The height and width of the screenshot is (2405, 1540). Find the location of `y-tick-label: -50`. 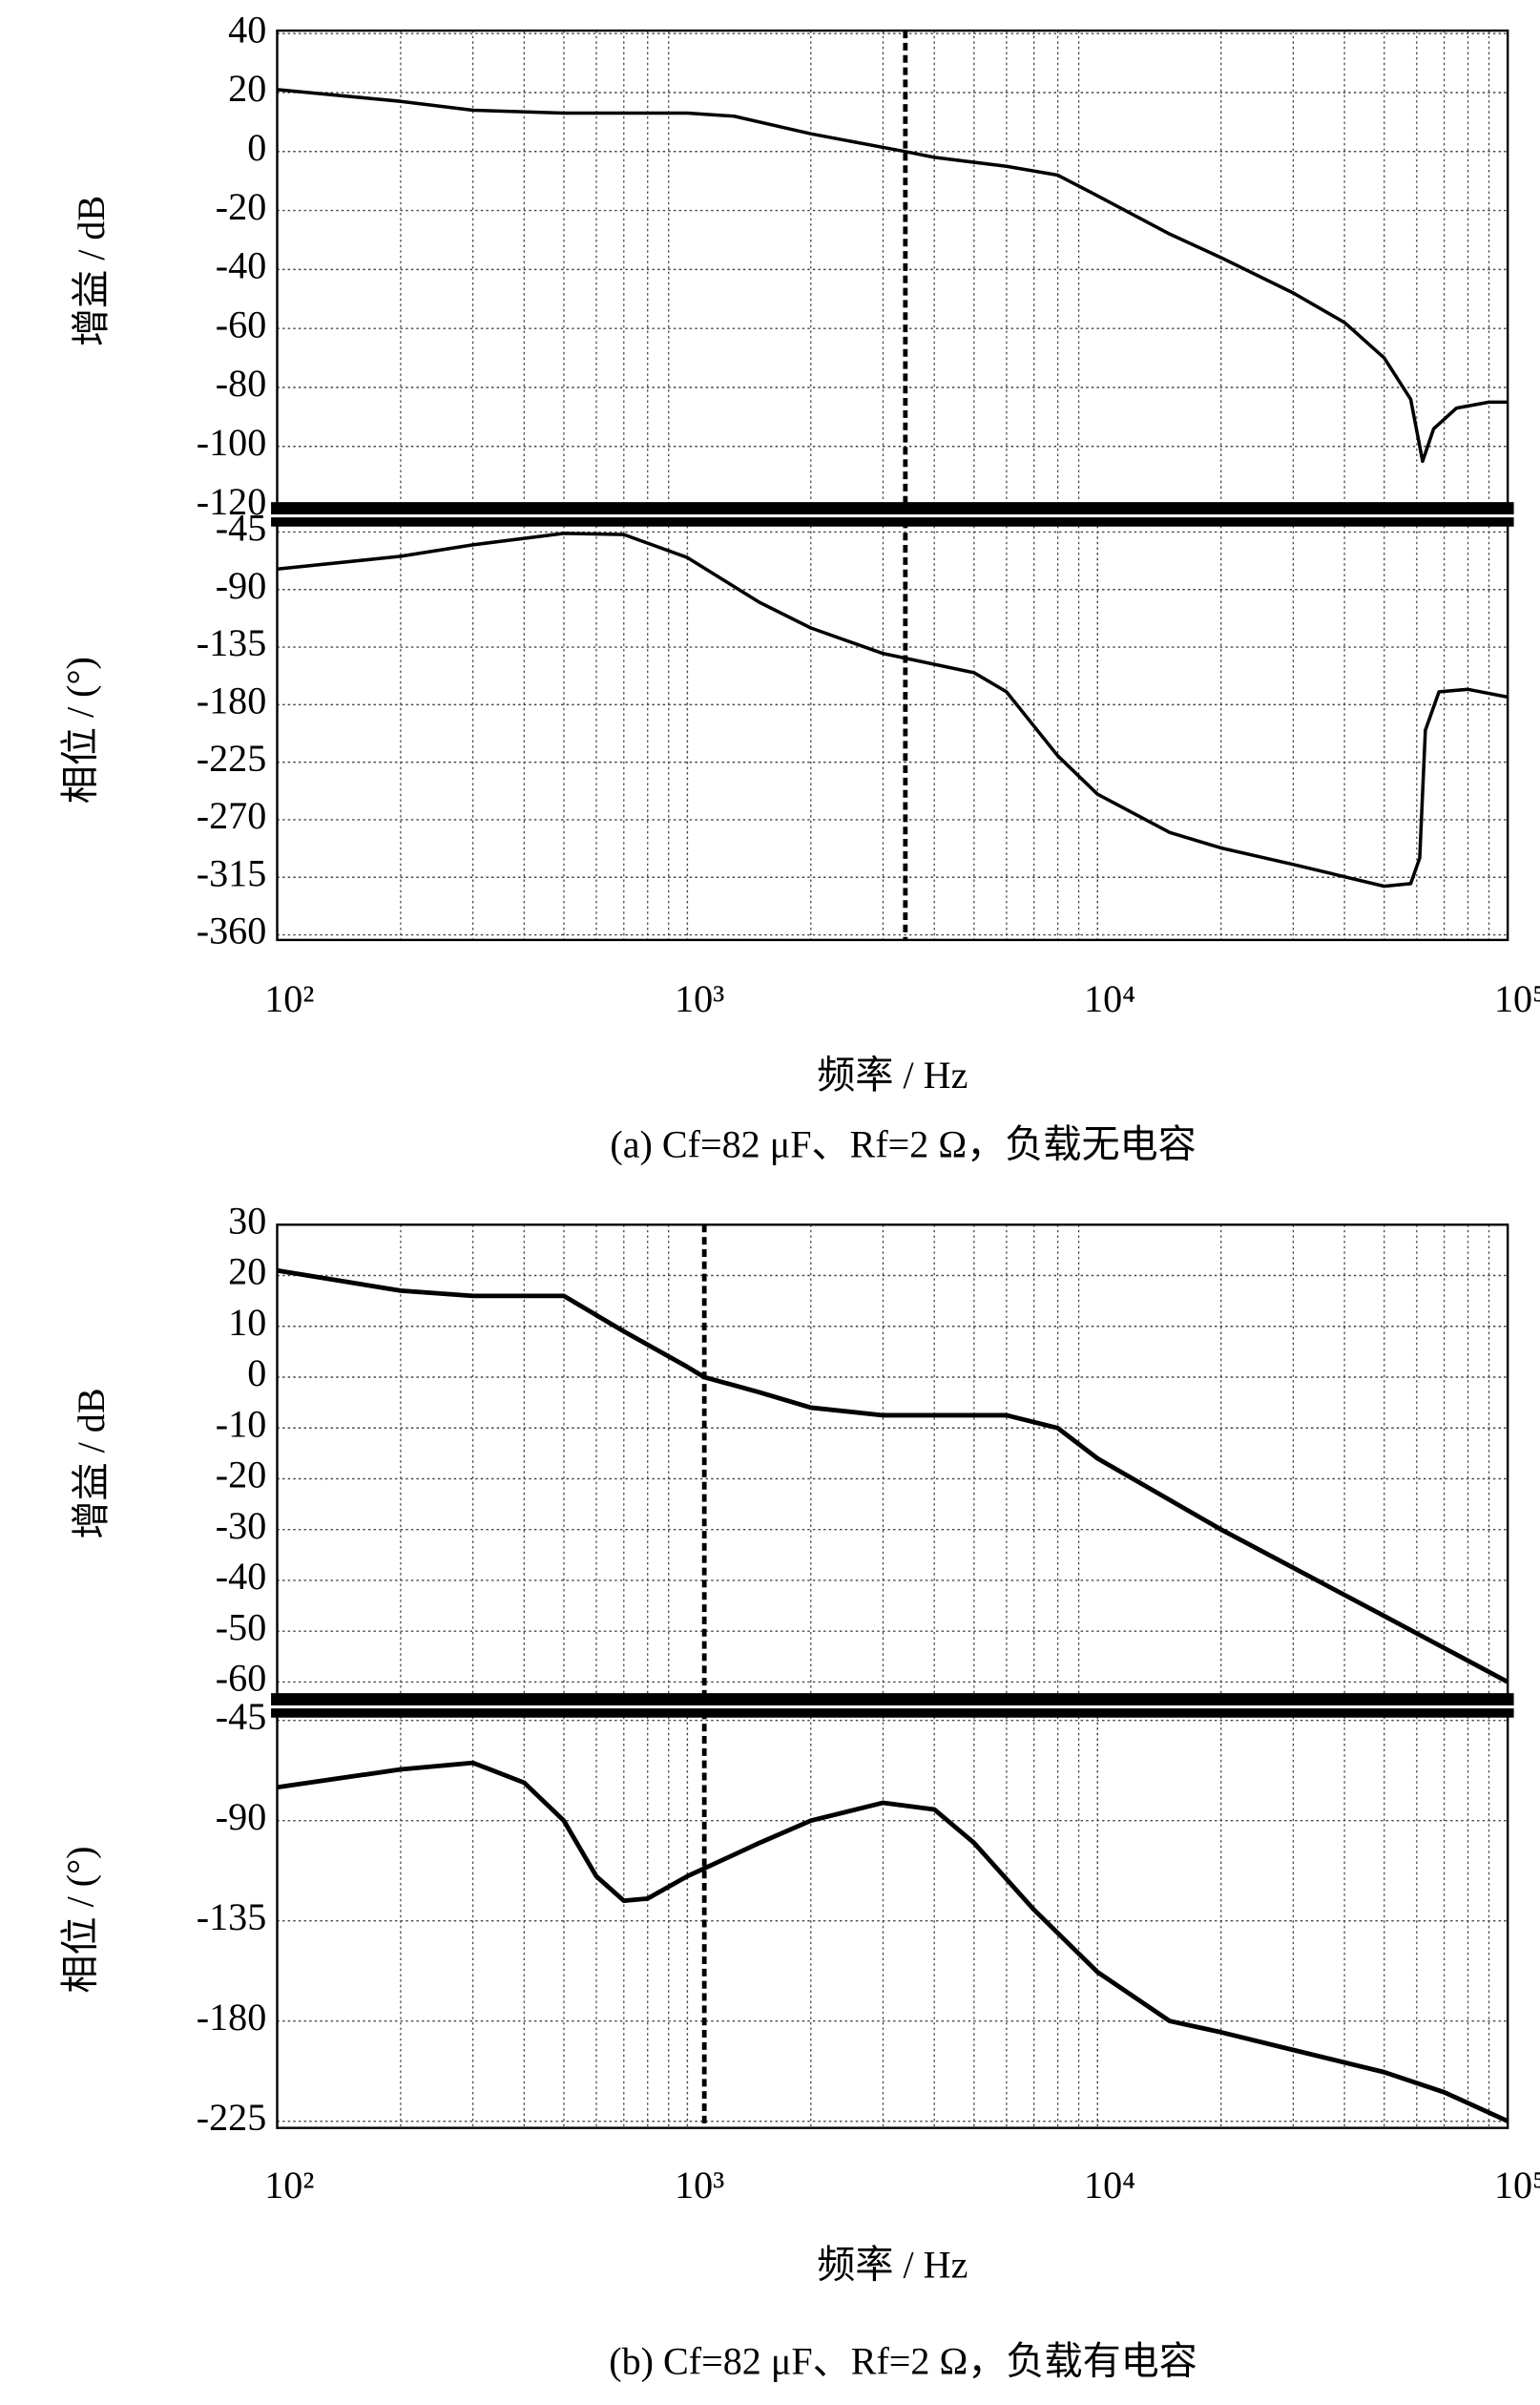

y-tick-label: -50 is located at coordinates (241, 1627).